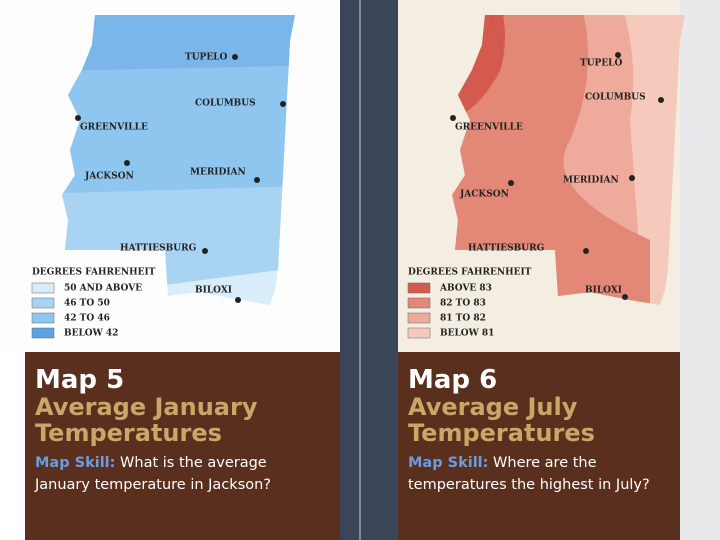  What do you see at coordinates (700, 270) in the screenshot?
I see `edge` at bounding box center [700, 270].